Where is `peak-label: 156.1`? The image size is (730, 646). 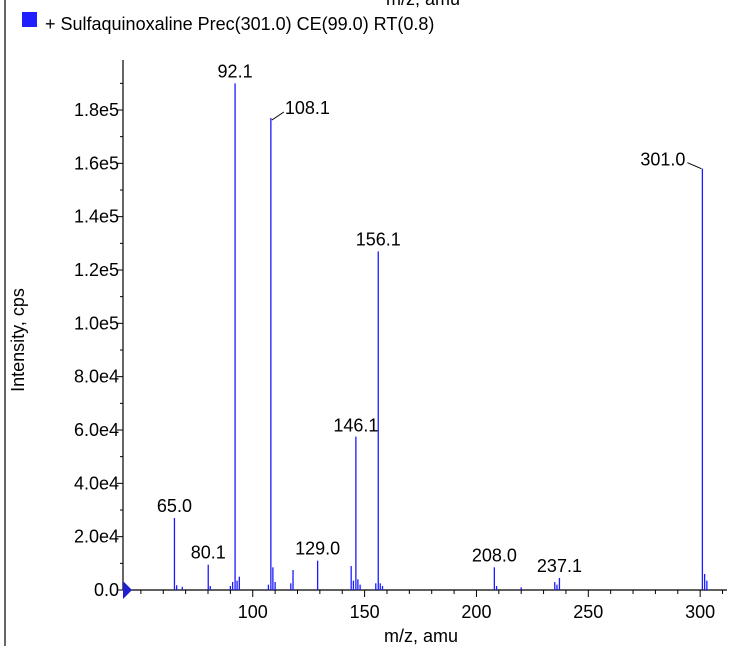
peak-label: 156.1 is located at coordinates (378, 239).